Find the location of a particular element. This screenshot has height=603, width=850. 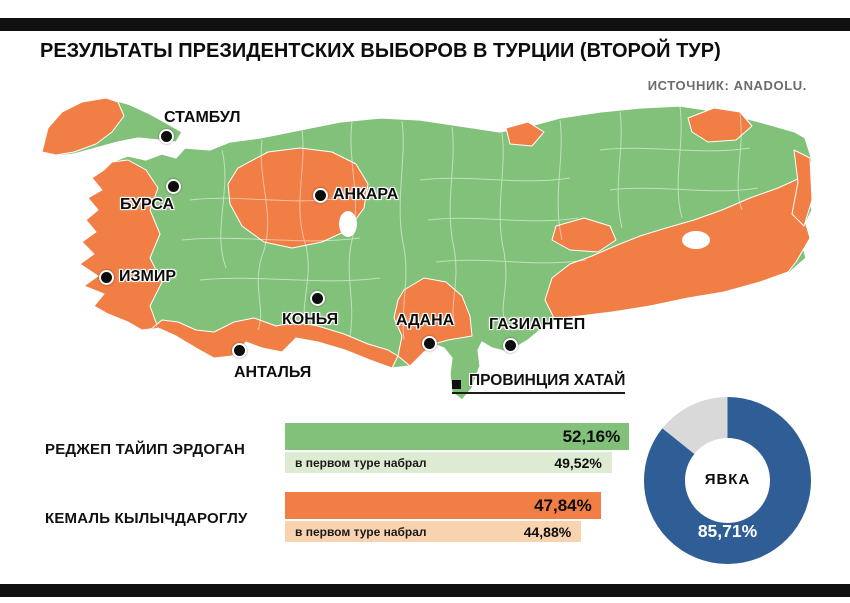

kilicdaroglu-second-round-bar: 47,84% is located at coordinates (443, 505).